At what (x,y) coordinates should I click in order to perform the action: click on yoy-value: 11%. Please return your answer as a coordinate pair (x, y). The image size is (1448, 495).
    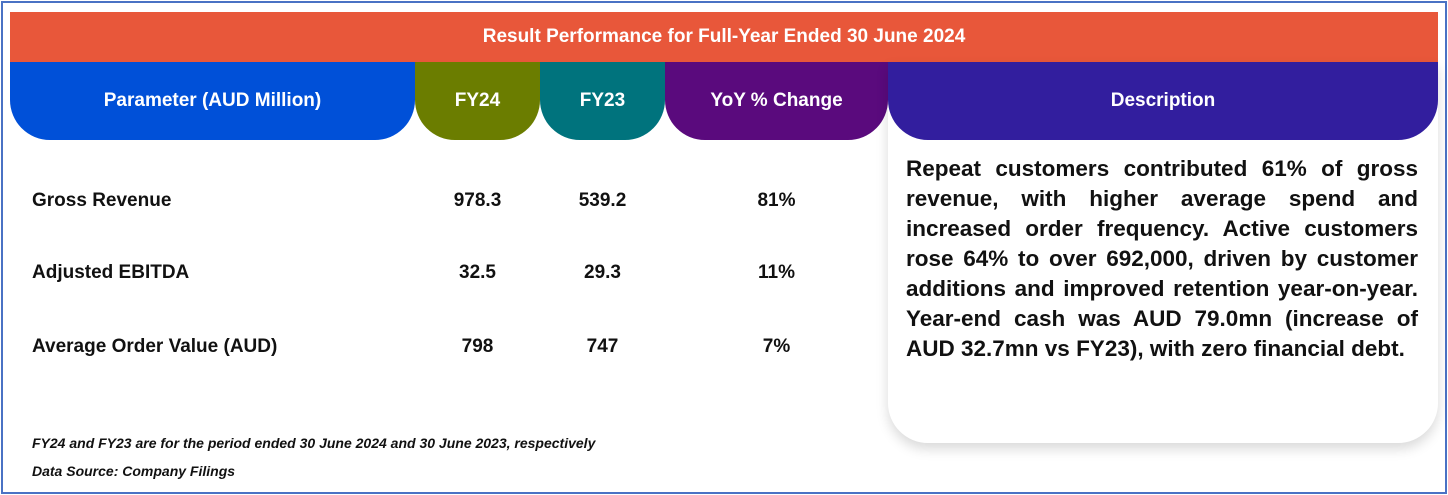
    Looking at the image, I should click on (776, 272).